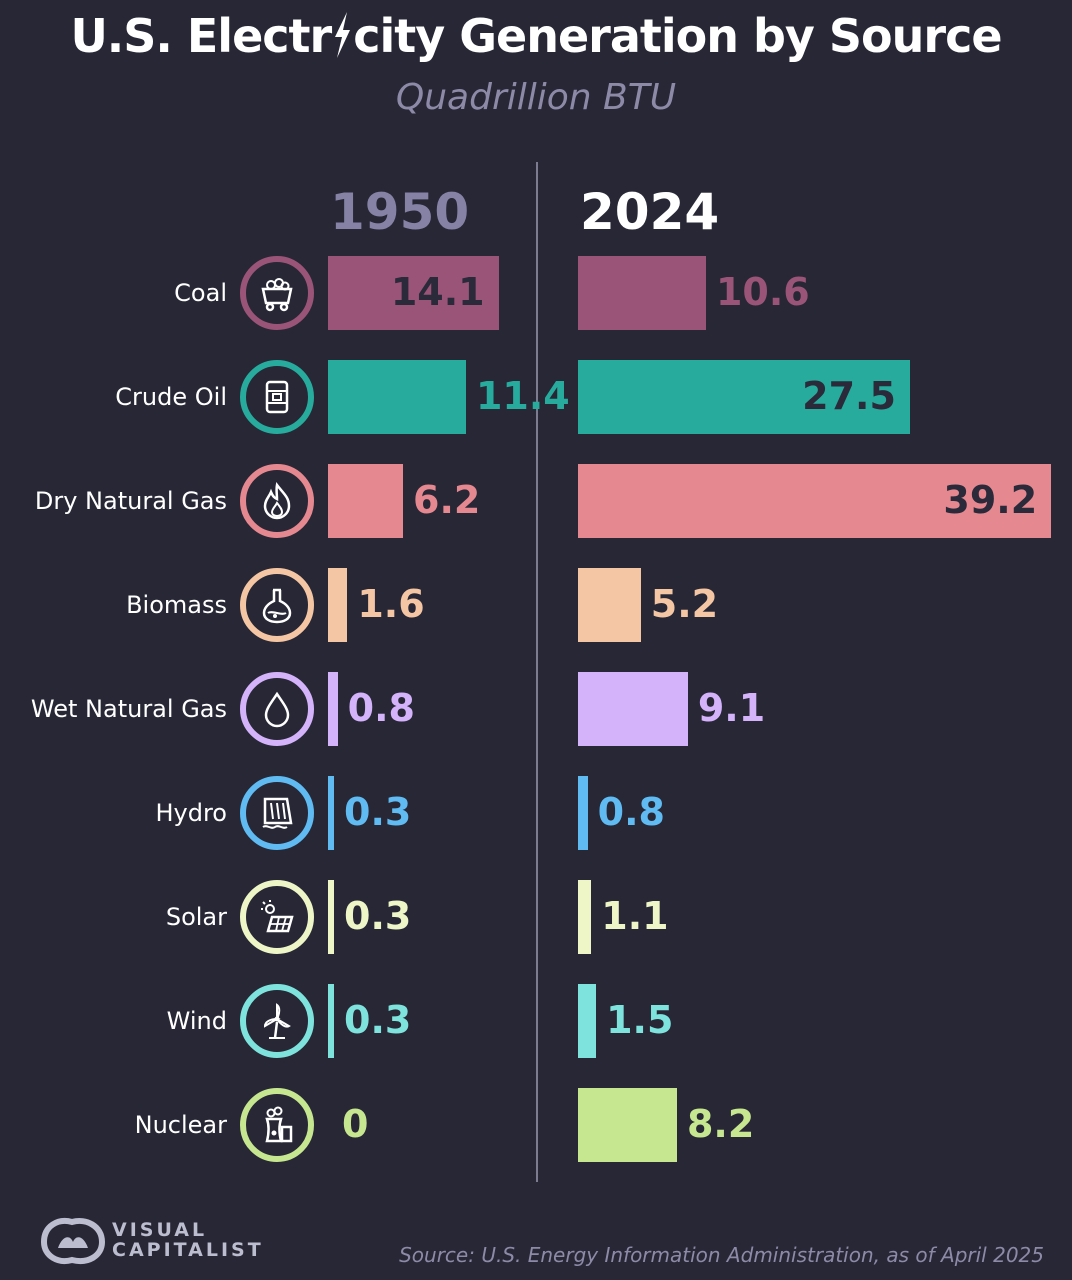 The width and height of the screenshot is (1072, 1280). Describe the element at coordinates (128, 709) in the screenshot. I see `category-label: Wet Natural Gas` at that location.